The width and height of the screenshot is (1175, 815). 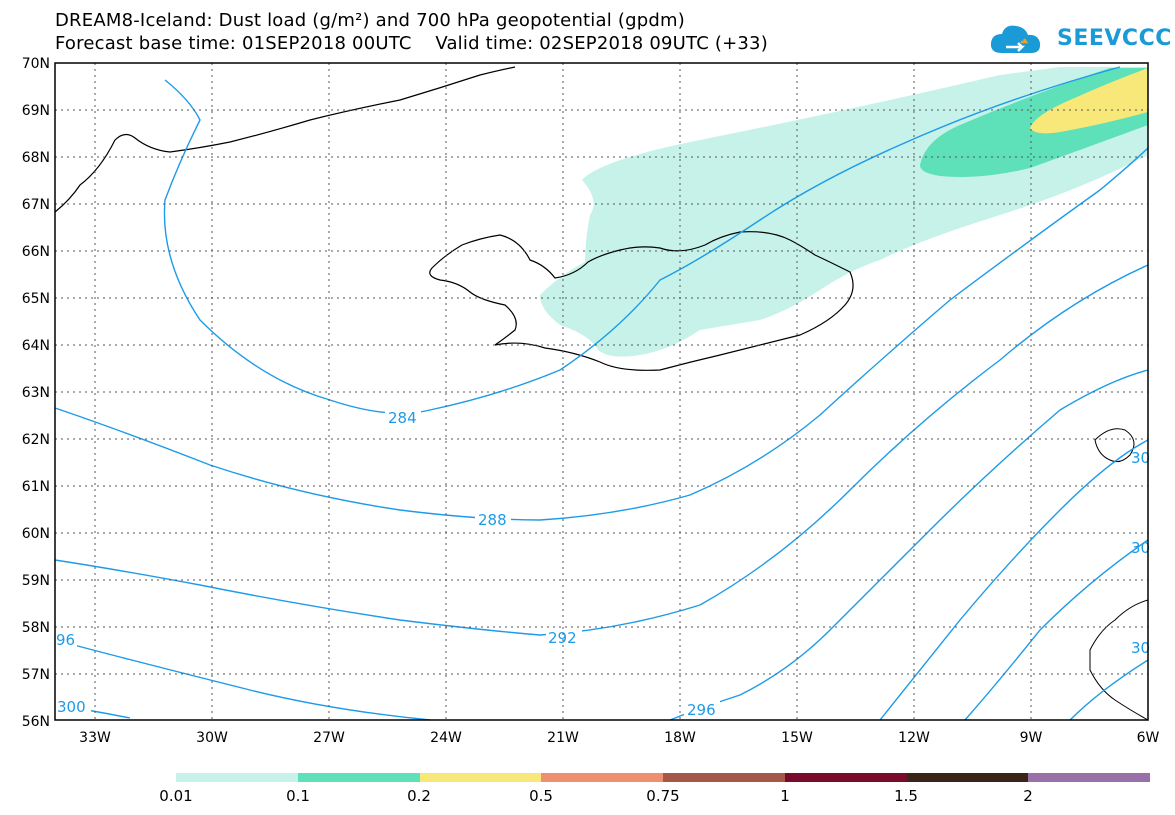 What do you see at coordinates (446, 738) in the screenshot?
I see `lon-label: 24W` at bounding box center [446, 738].